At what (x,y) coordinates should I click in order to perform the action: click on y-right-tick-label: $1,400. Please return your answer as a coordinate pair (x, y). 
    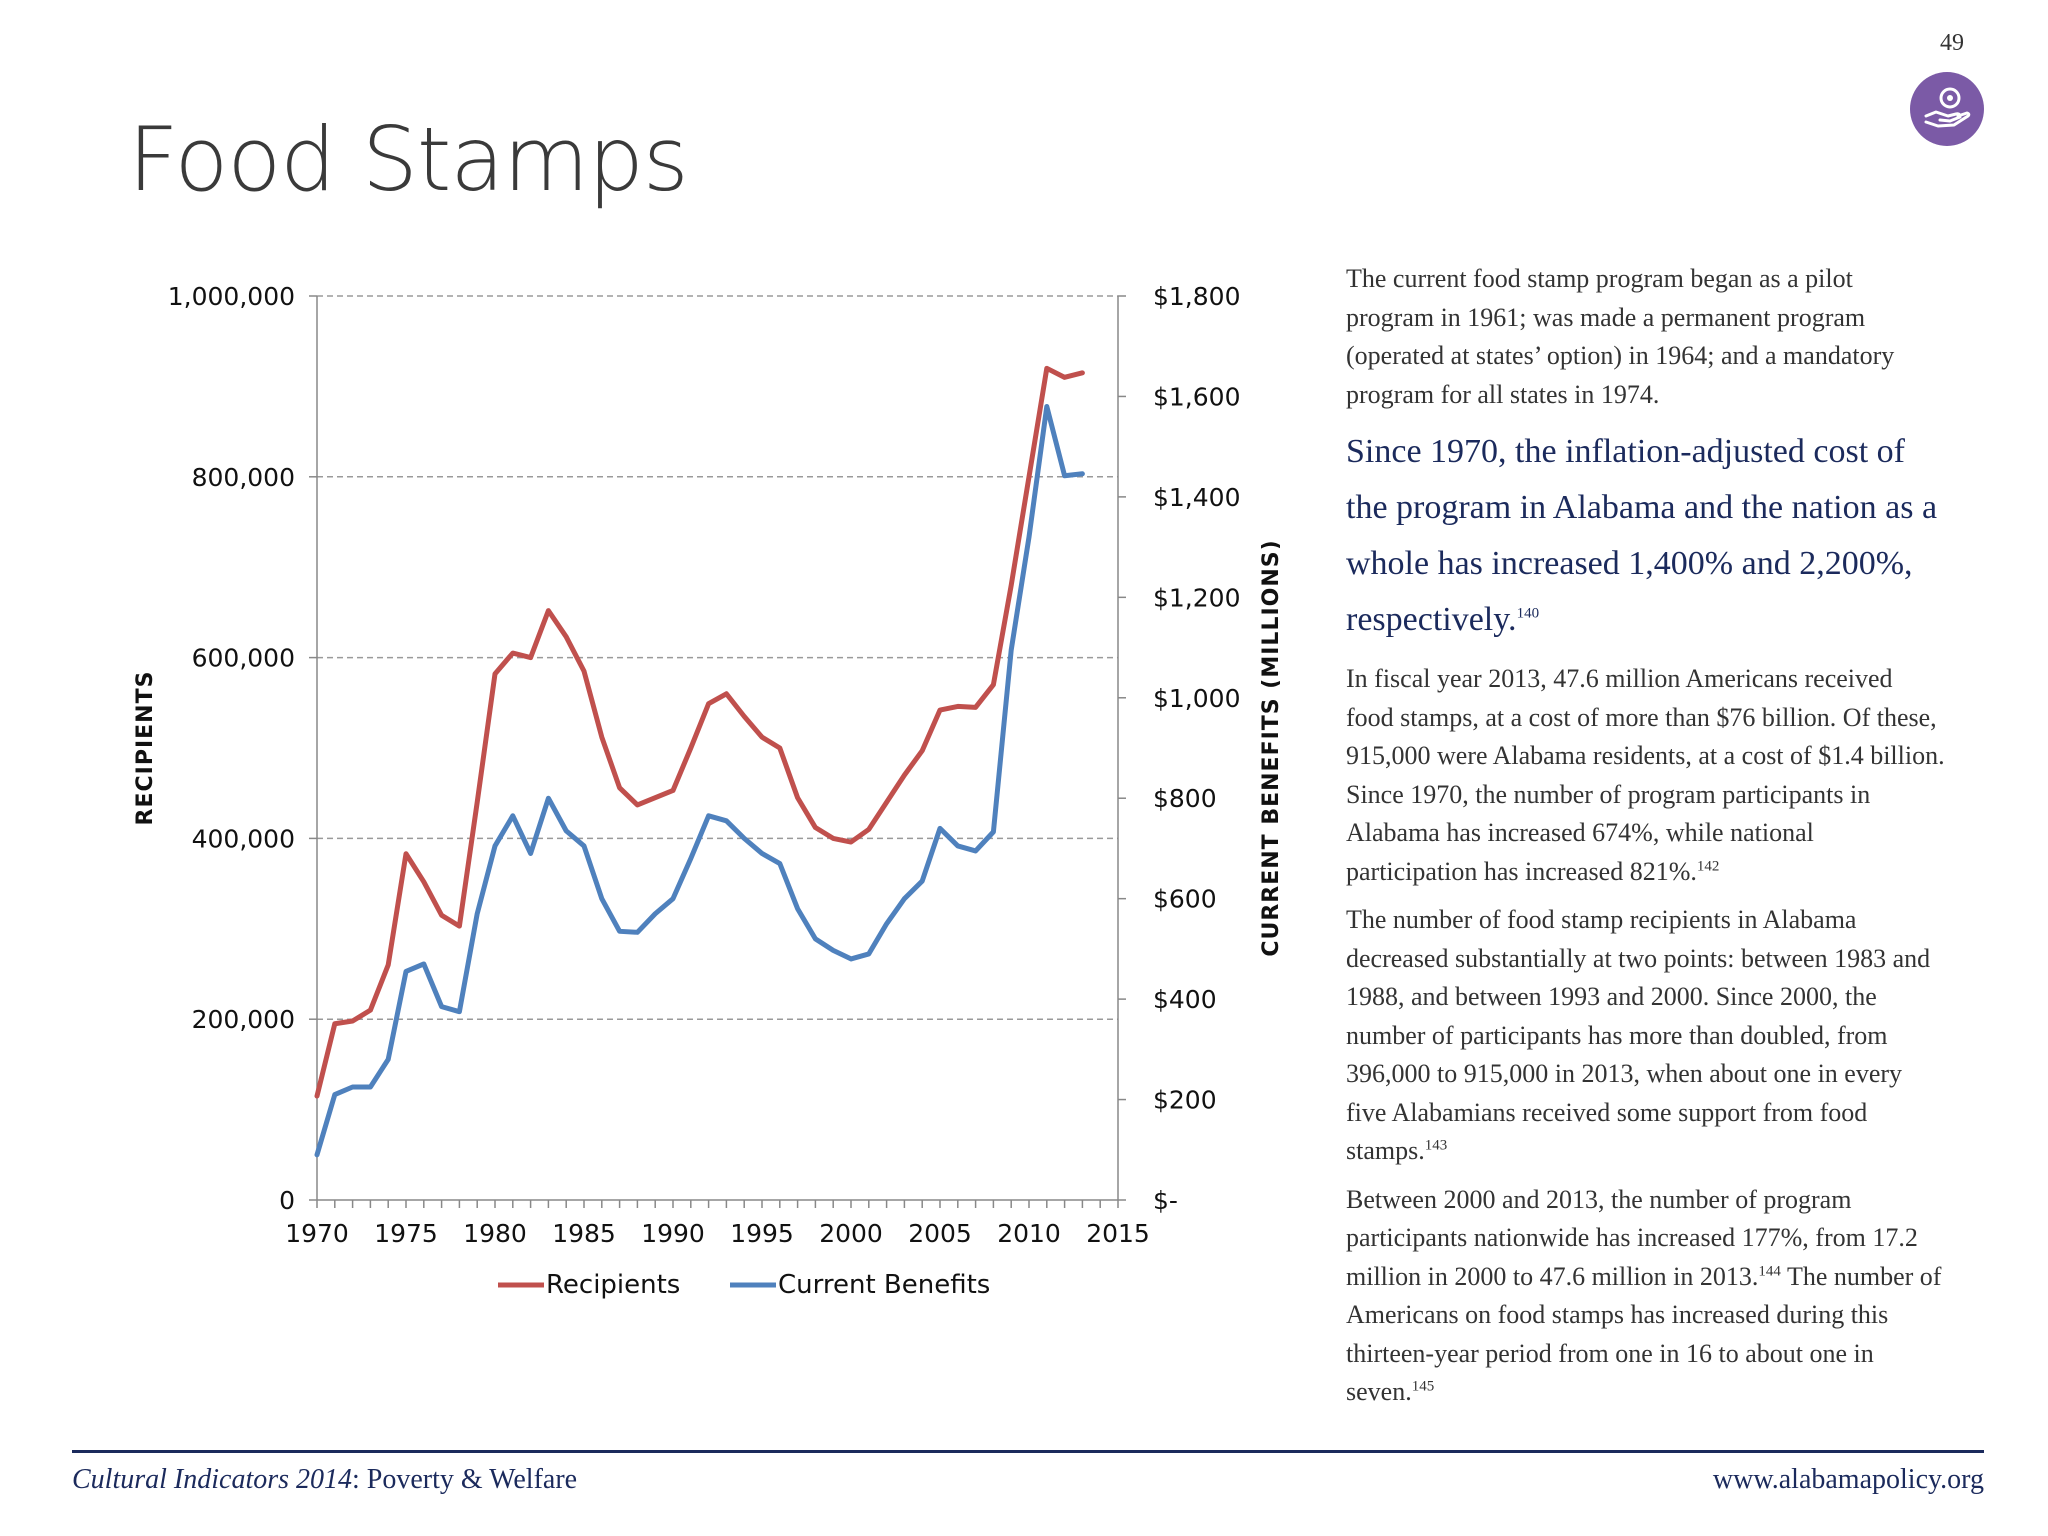
    Looking at the image, I should click on (1196, 497).